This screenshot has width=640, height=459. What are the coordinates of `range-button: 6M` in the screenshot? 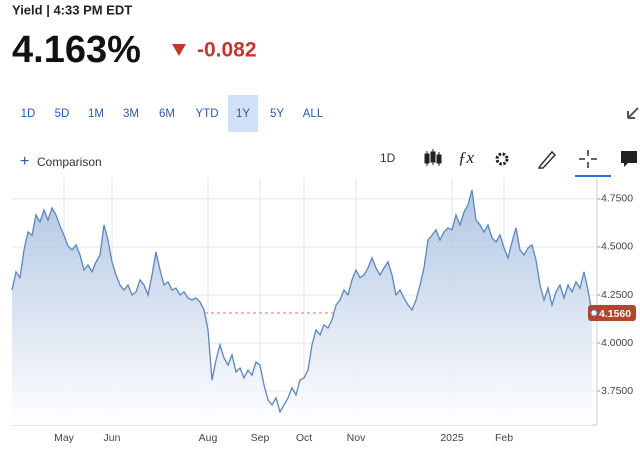 It's located at (167, 114).